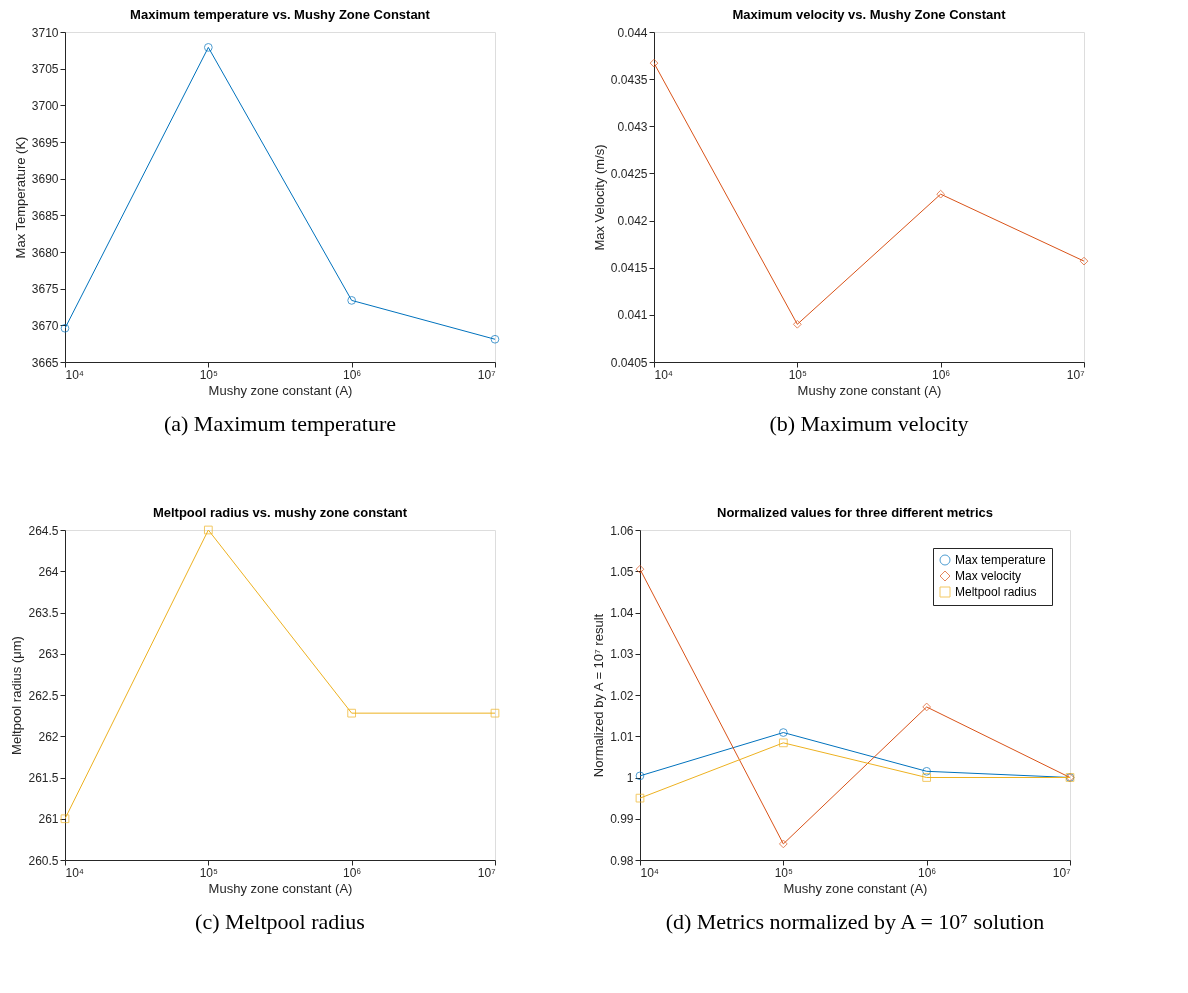 This screenshot has width=1188, height=993. I want to click on y-tick-label: 1.01, so click(622, 736).